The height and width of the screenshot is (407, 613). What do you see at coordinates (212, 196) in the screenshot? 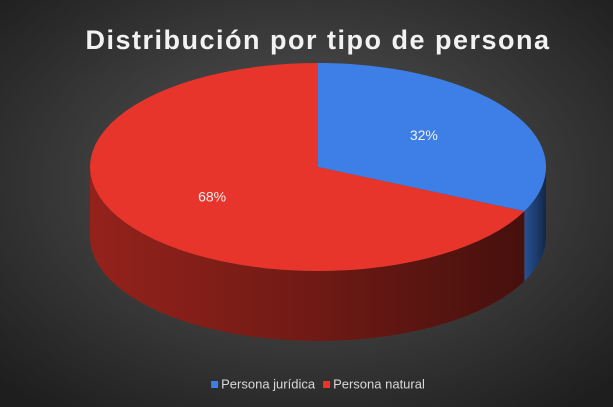
I see `value-label: 68%` at bounding box center [212, 196].